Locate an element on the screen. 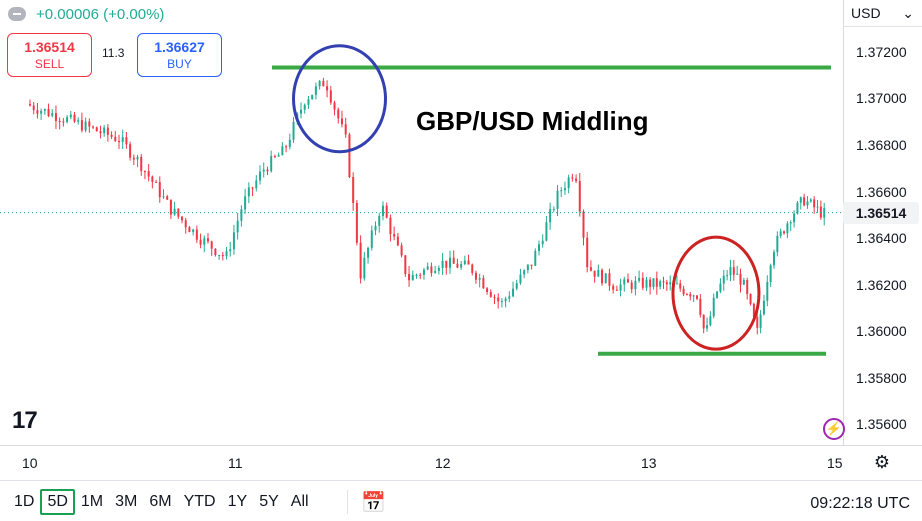 The image size is (922, 521). calendar-icon: 📅 is located at coordinates (373, 503).